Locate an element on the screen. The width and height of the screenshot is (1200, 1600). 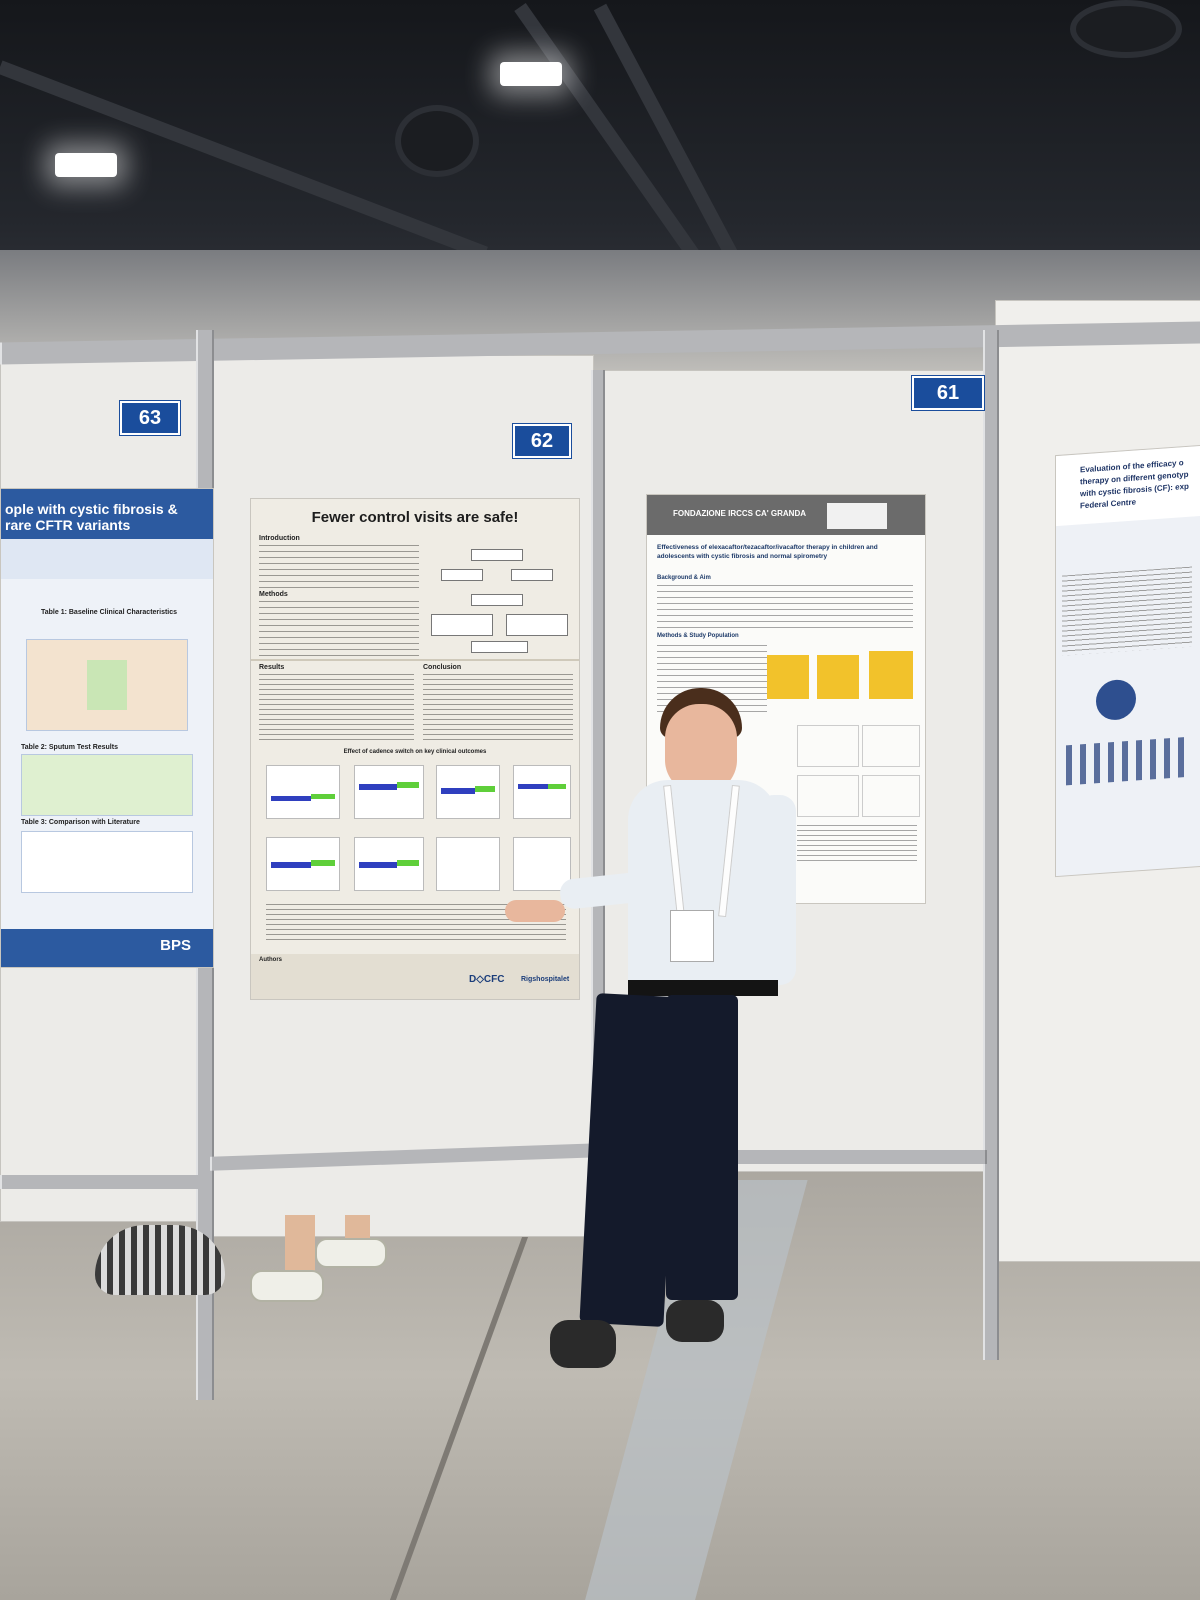
poster-left-table2 is located at coordinates (107, 785).